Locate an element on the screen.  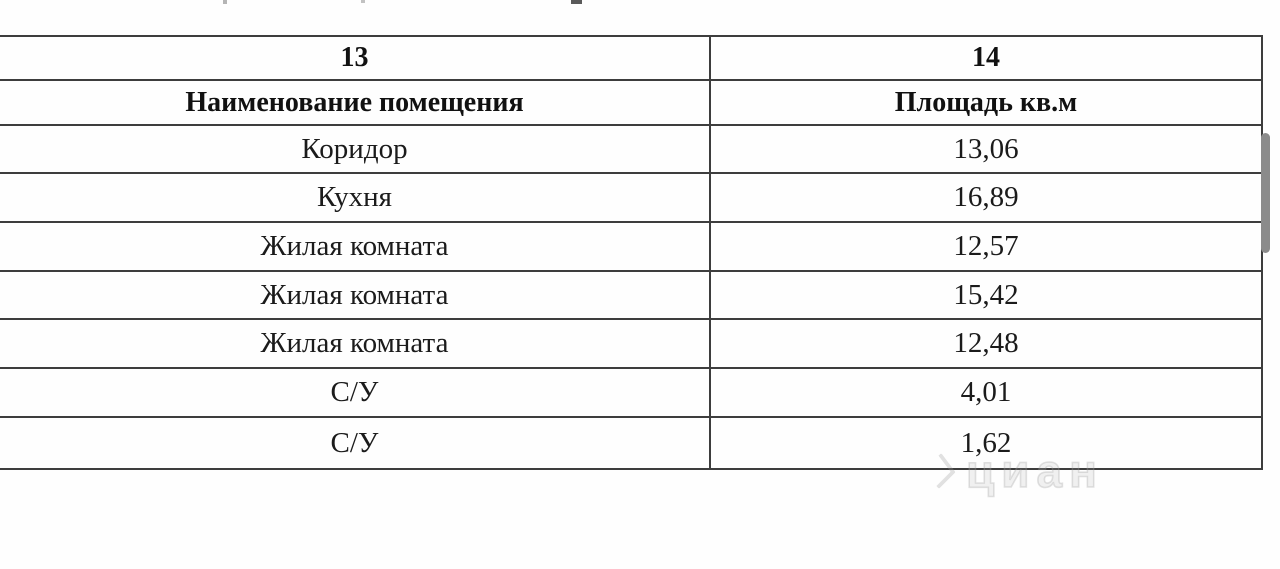
area-cell: 15,42 is located at coordinates (986, 294).